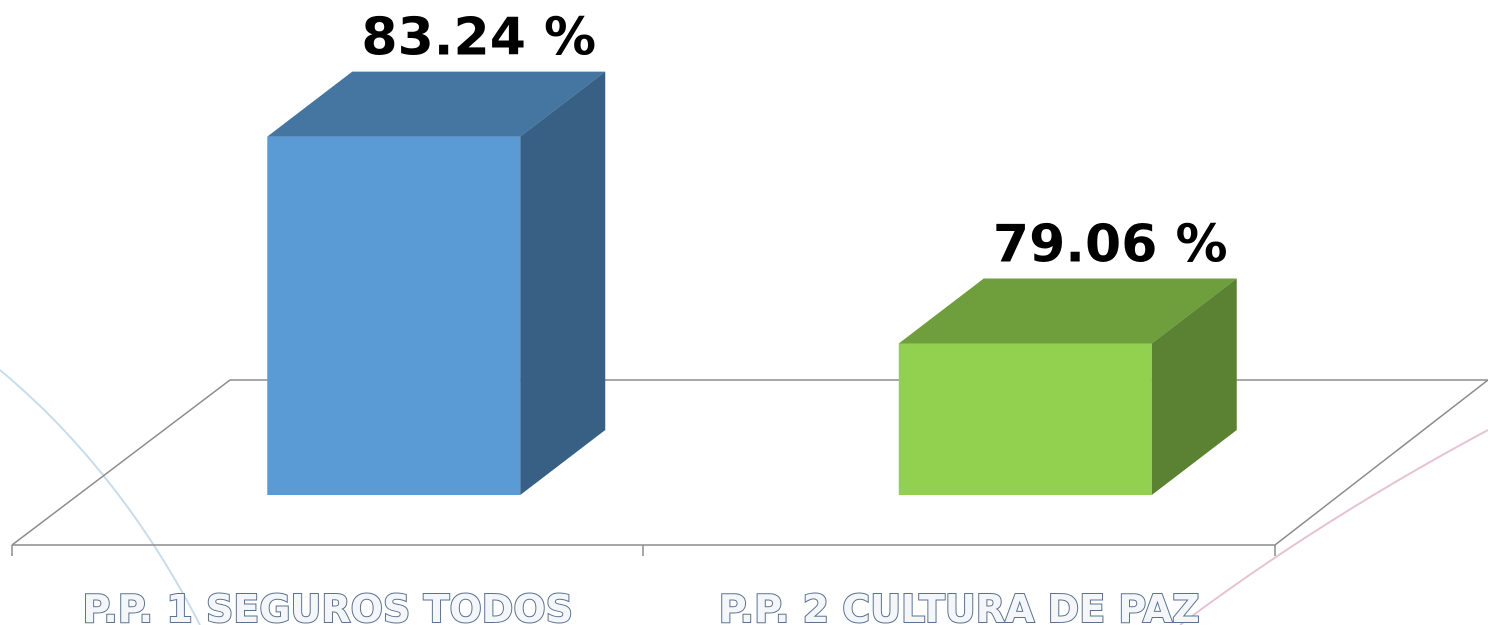 This screenshot has width=1488, height=625. I want to click on value-label: 83.24 %, so click(478, 38).